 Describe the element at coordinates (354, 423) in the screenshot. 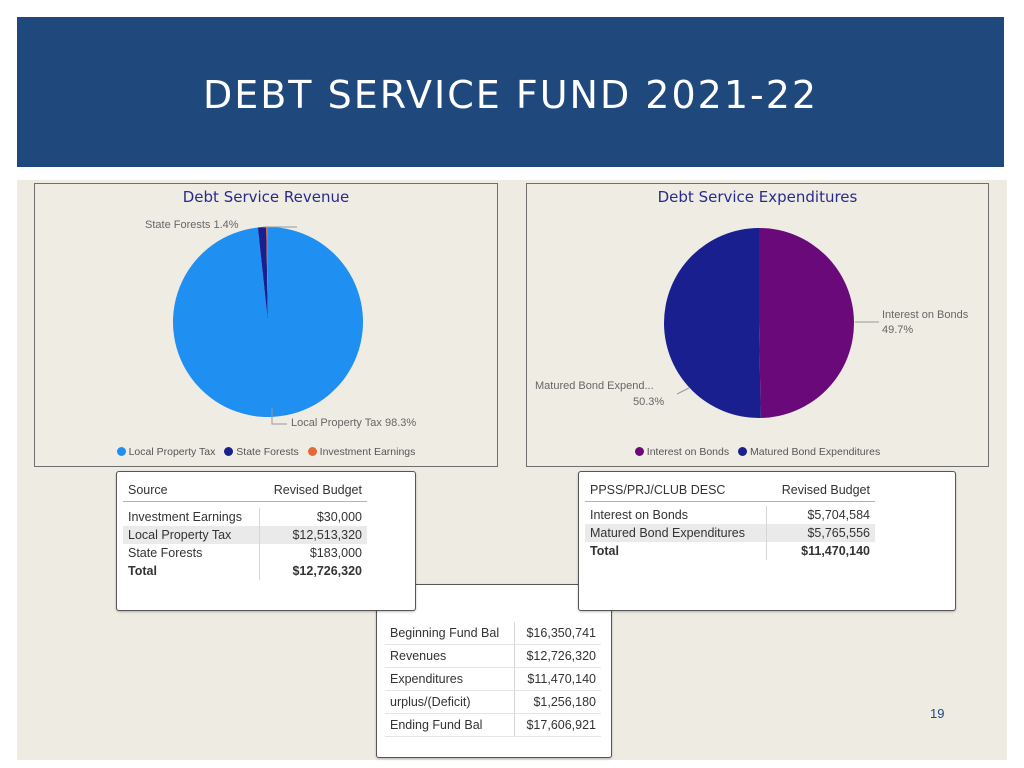

I see `local-property-tax-data-label: Local Property Tax 98.3%` at that location.